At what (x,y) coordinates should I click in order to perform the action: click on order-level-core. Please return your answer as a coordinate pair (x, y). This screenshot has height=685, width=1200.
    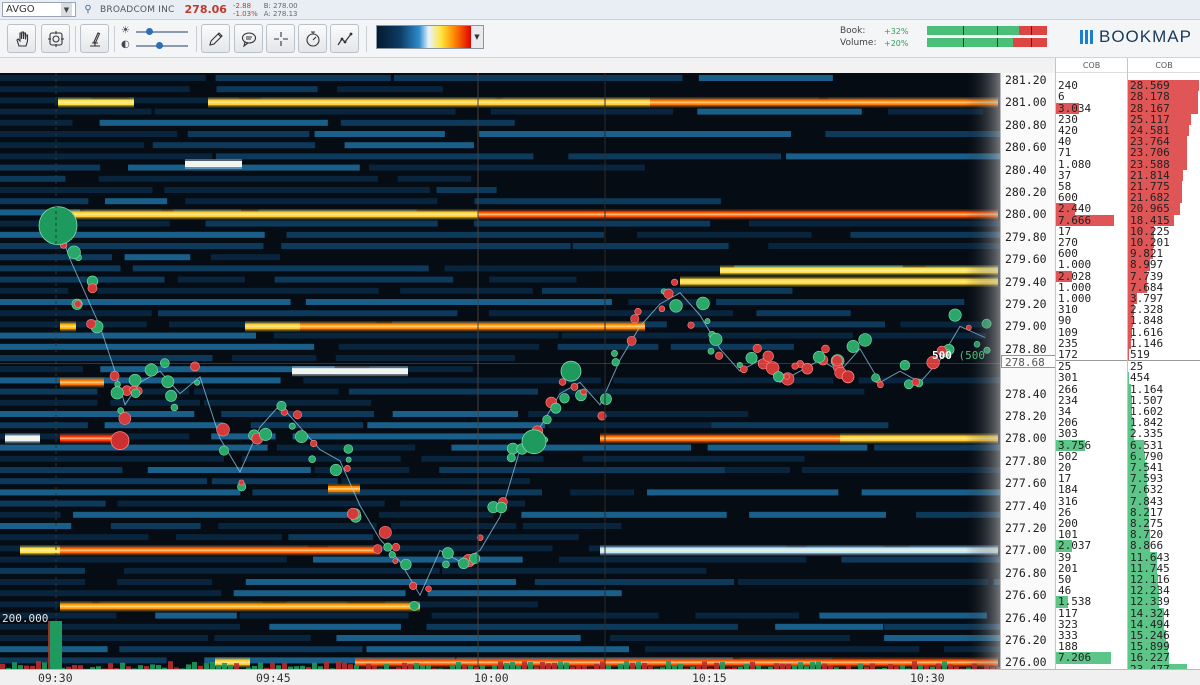
    Looking at the image, I should click on (40, 550).